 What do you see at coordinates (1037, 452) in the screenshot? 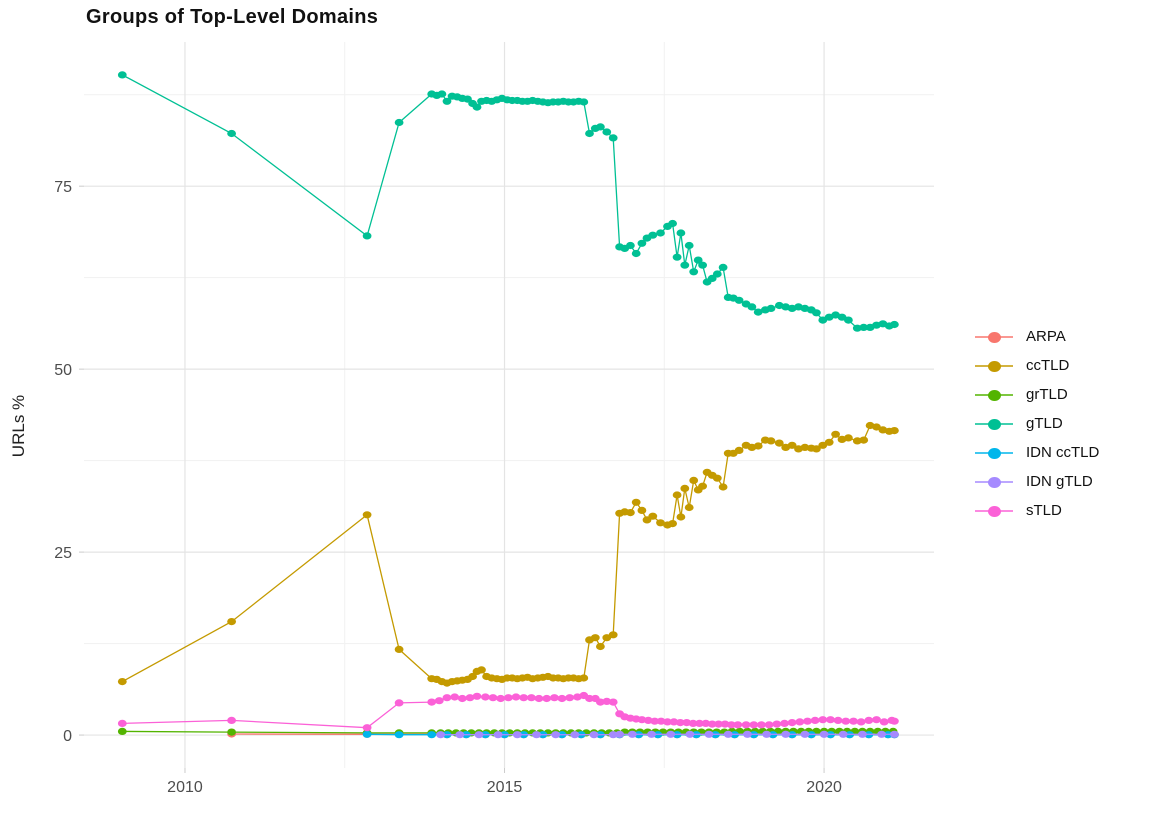
I see `legend-item-idn-cctld: IDN ccTLD` at bounding box center [1037, 452].